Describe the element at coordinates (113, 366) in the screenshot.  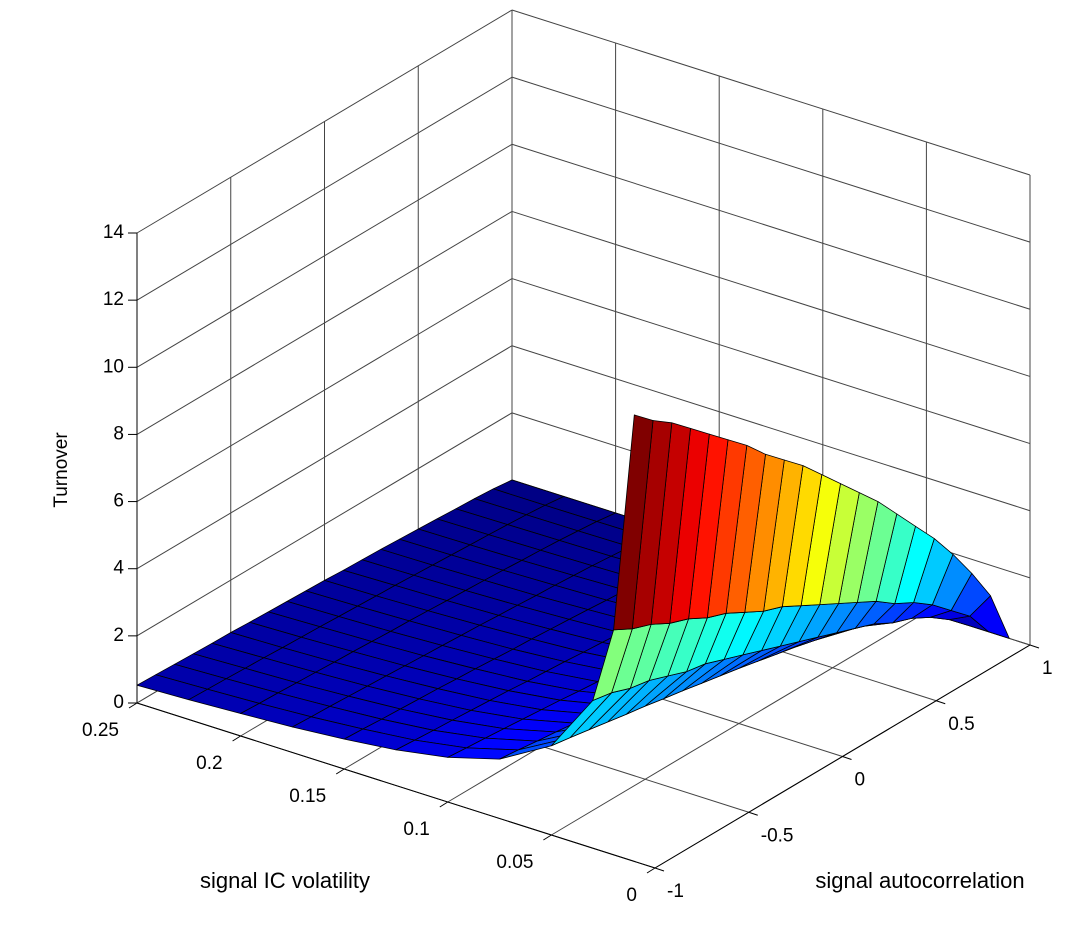
I see `z-tick-label: 10` at that location.